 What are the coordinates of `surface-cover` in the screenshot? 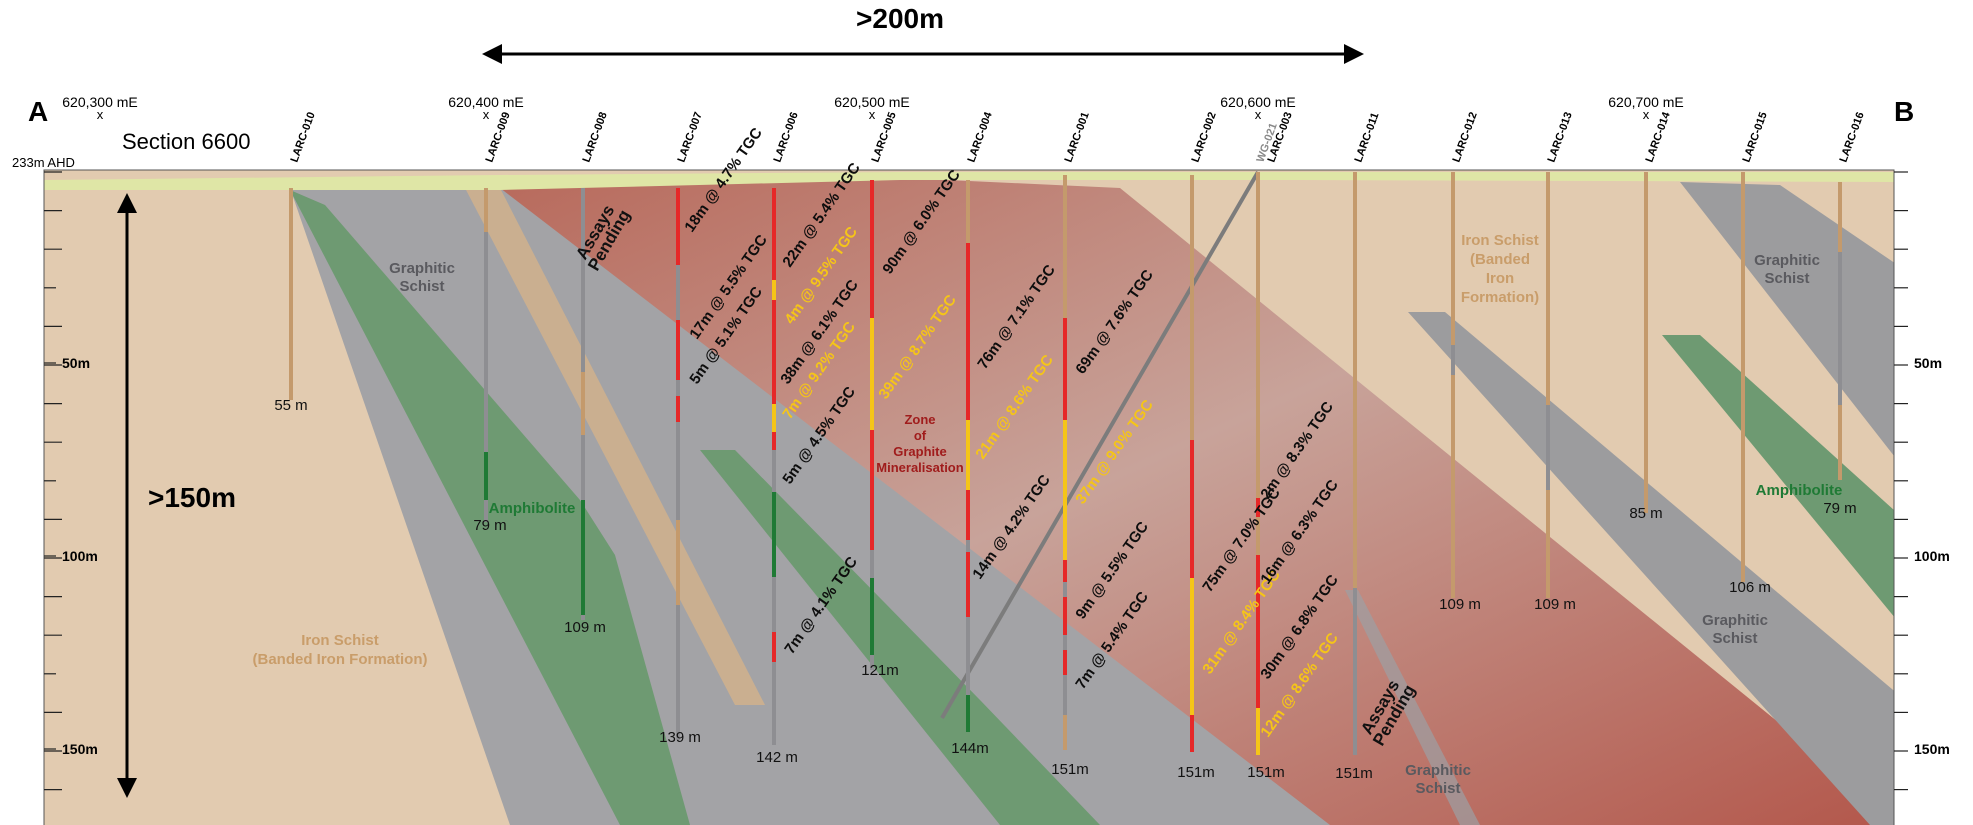 It's located at (969, 181).